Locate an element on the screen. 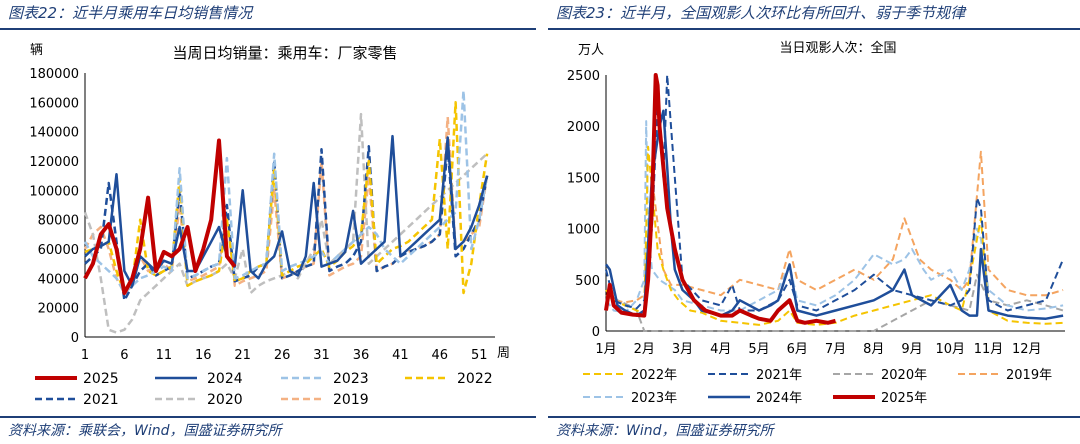 Image resolution: width=1080 pixels, height=444 pixels. legend-label-2023年: 2023年 is located at coordinates (654, 398).